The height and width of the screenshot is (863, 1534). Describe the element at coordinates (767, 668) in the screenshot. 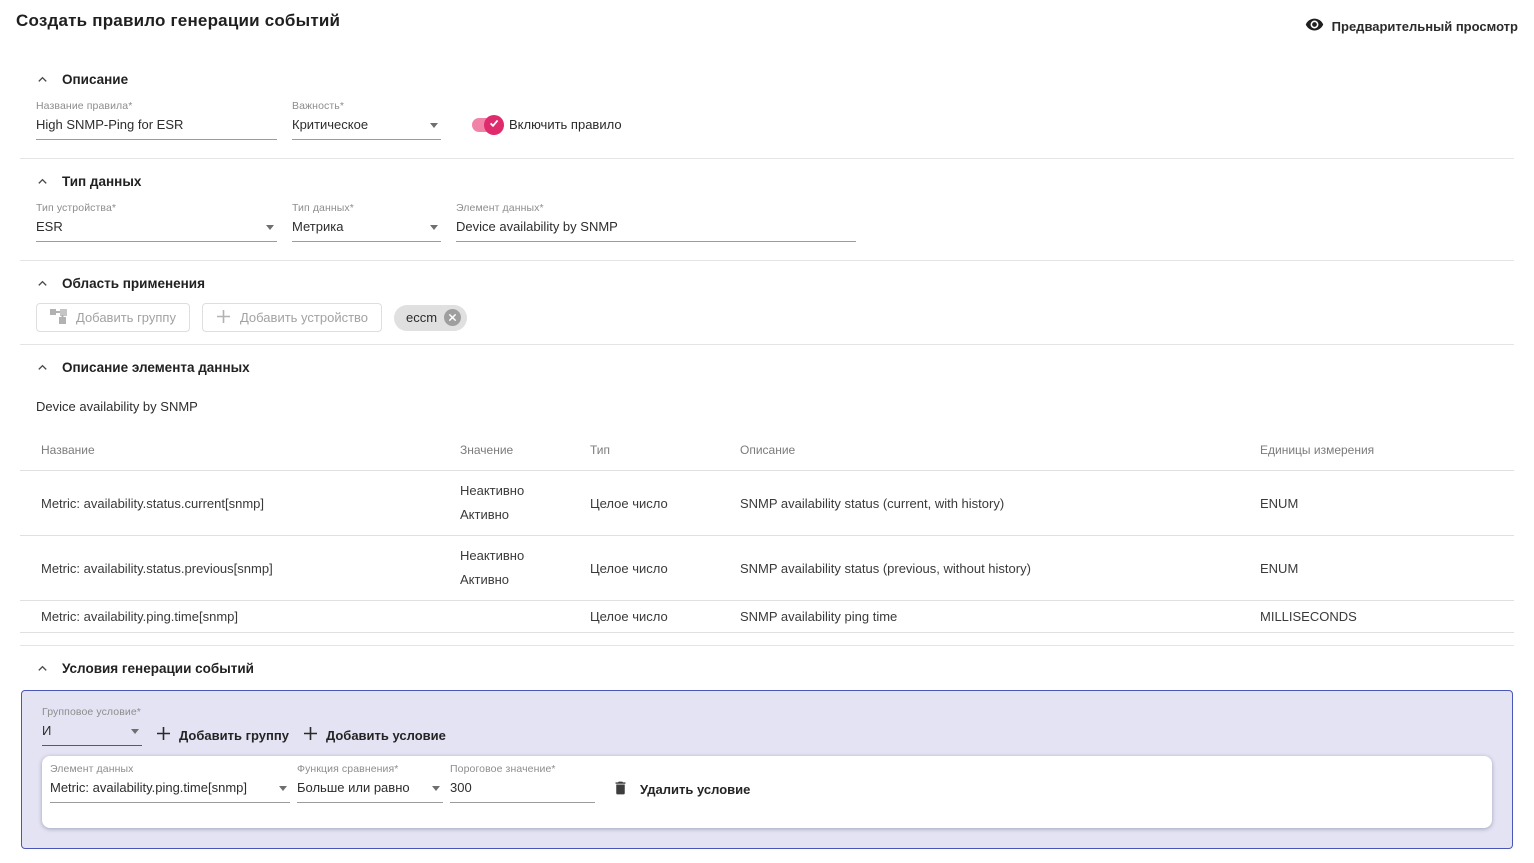

I see `section-conditions-header: Условия генерации событий` at that location.